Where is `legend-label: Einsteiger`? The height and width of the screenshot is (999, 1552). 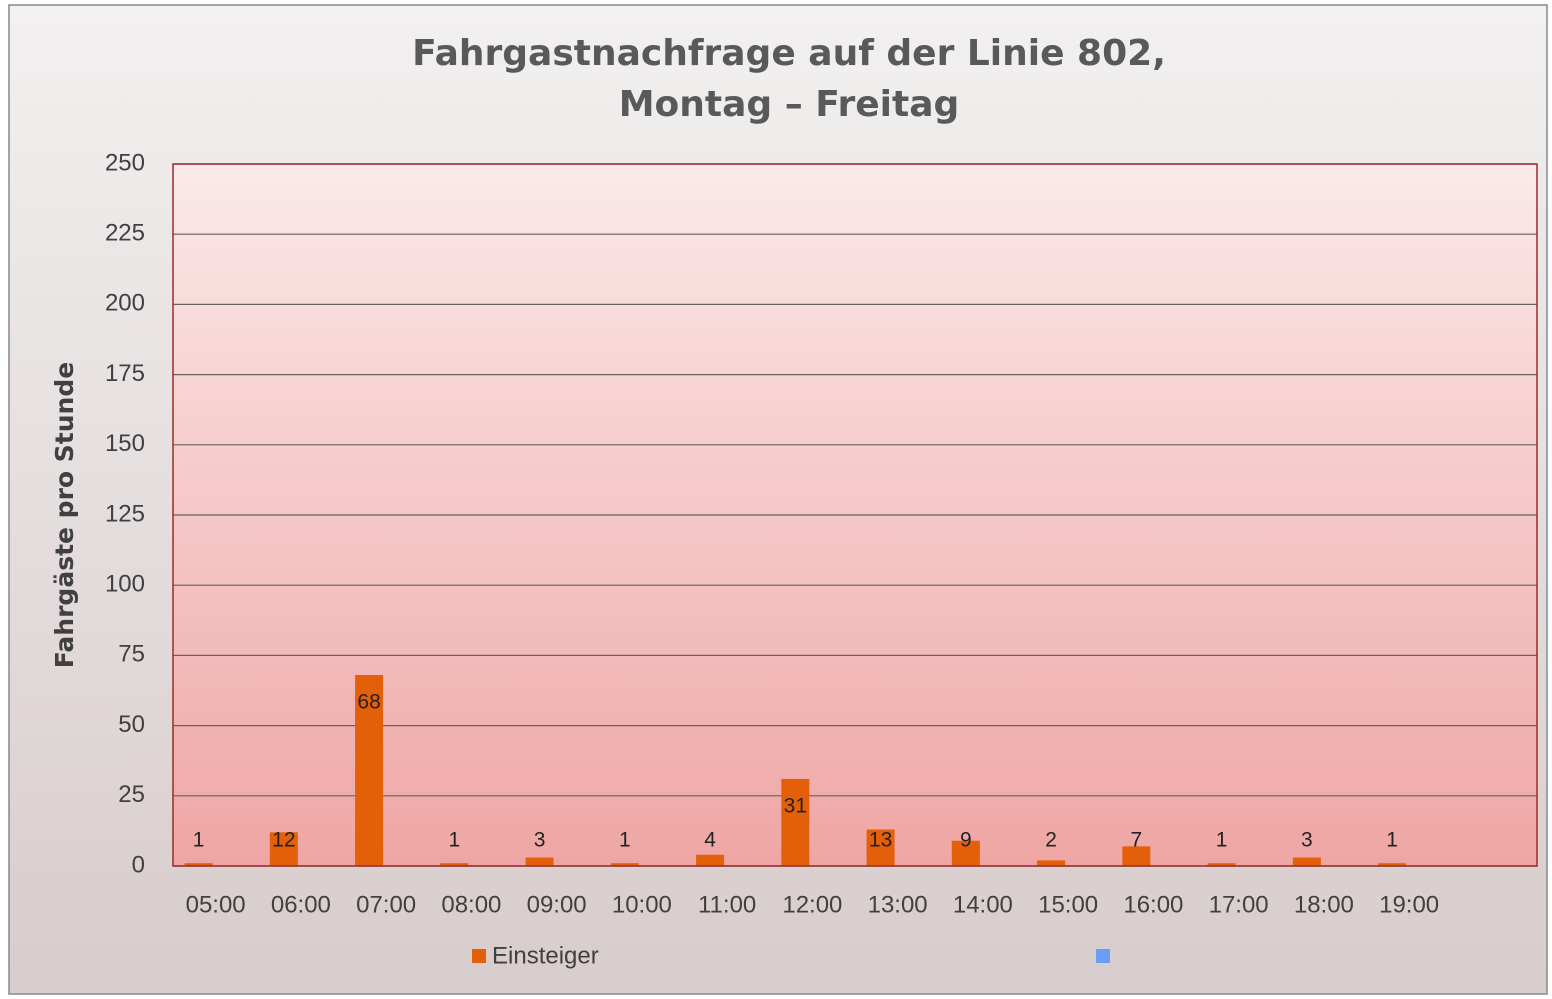
legend-label: Einsteiger is located at coordinates (545, 955).